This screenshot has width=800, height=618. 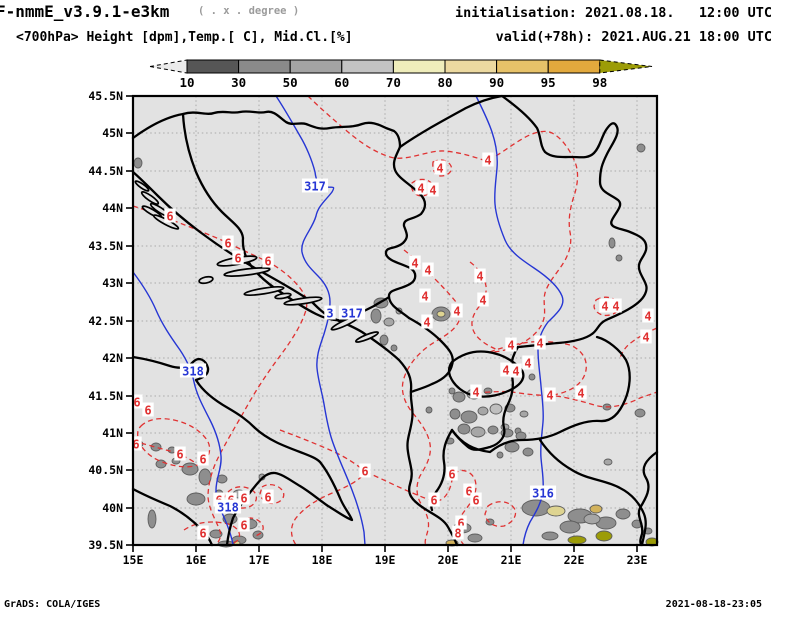 What do you see at coordinates (264, 291) in the screenshot?
I see `island-korcula` at bounding box center [264, 291].